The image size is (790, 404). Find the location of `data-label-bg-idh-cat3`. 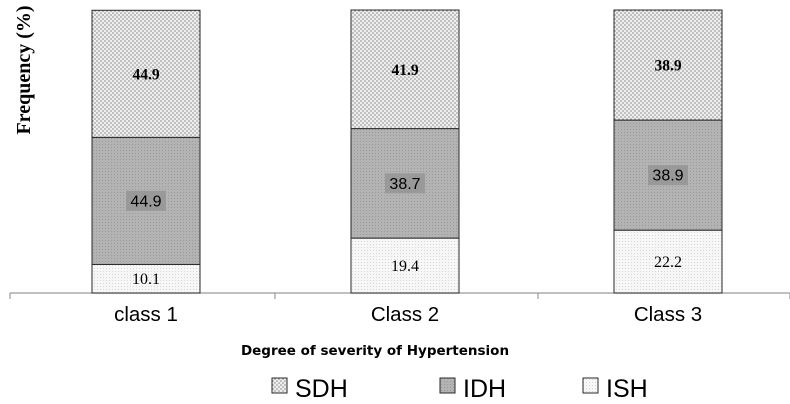

data-label-bg-idh-cat3 is located at coordinates (668, 175).